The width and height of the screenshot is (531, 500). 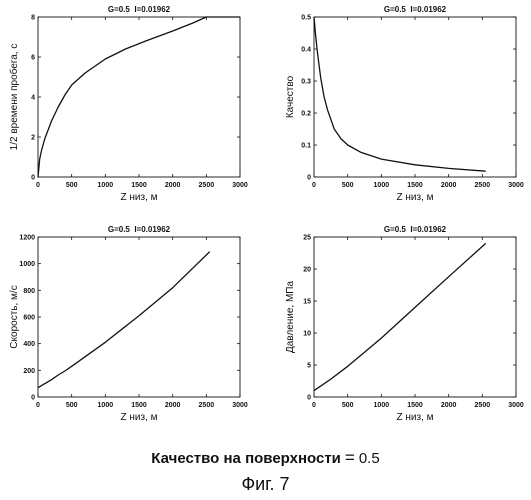 What do you see at coordinates (27, 264) in the screenshot?
I see `y-tick-label: 1000` at bounding box center [27, 264].